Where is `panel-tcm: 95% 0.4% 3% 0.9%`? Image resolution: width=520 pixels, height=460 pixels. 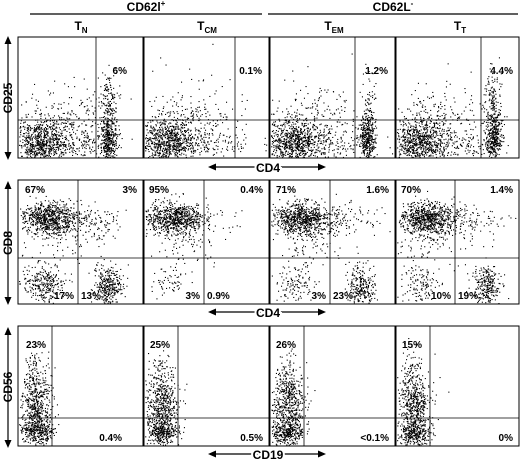
panel-tcm: 95% 0.4% 3% 0.9% is located at coordinates (206, 242).